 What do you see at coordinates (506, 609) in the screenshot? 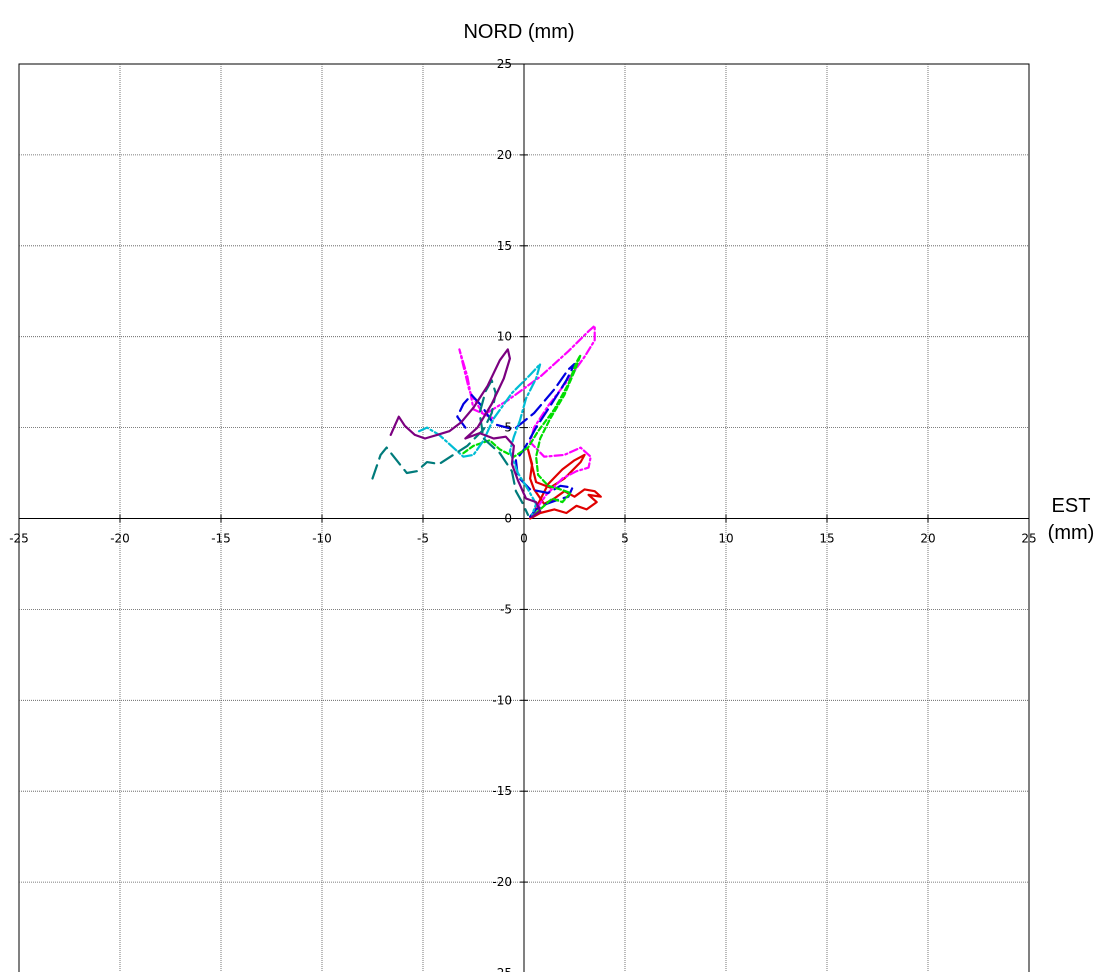
I see `y-tick-label: -5` at bounding box center [506, 609].